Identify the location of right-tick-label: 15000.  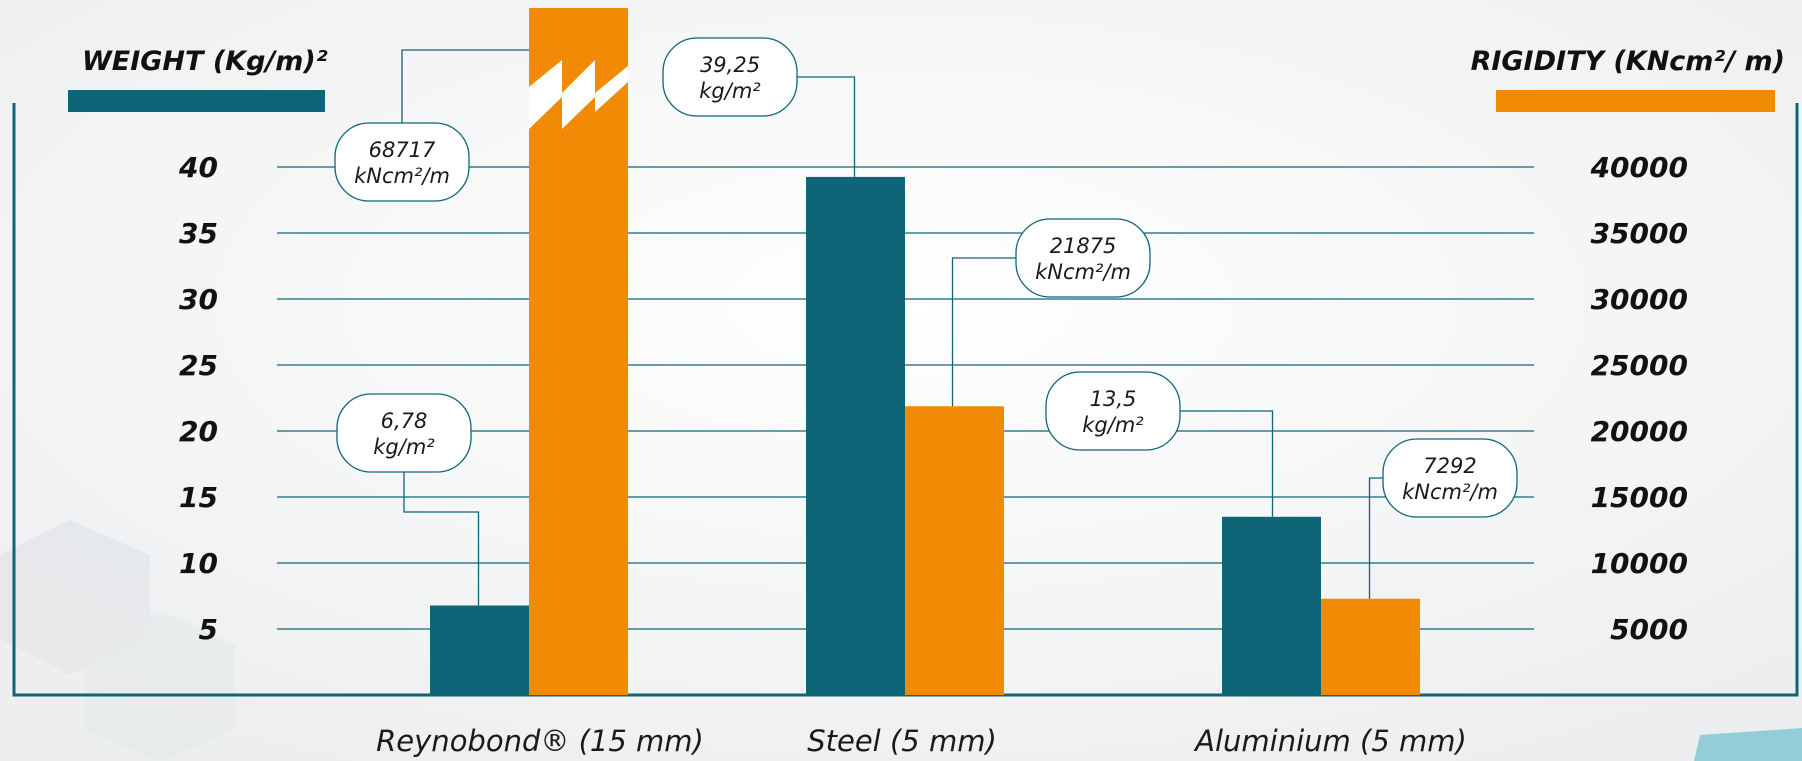
(1639, 497).